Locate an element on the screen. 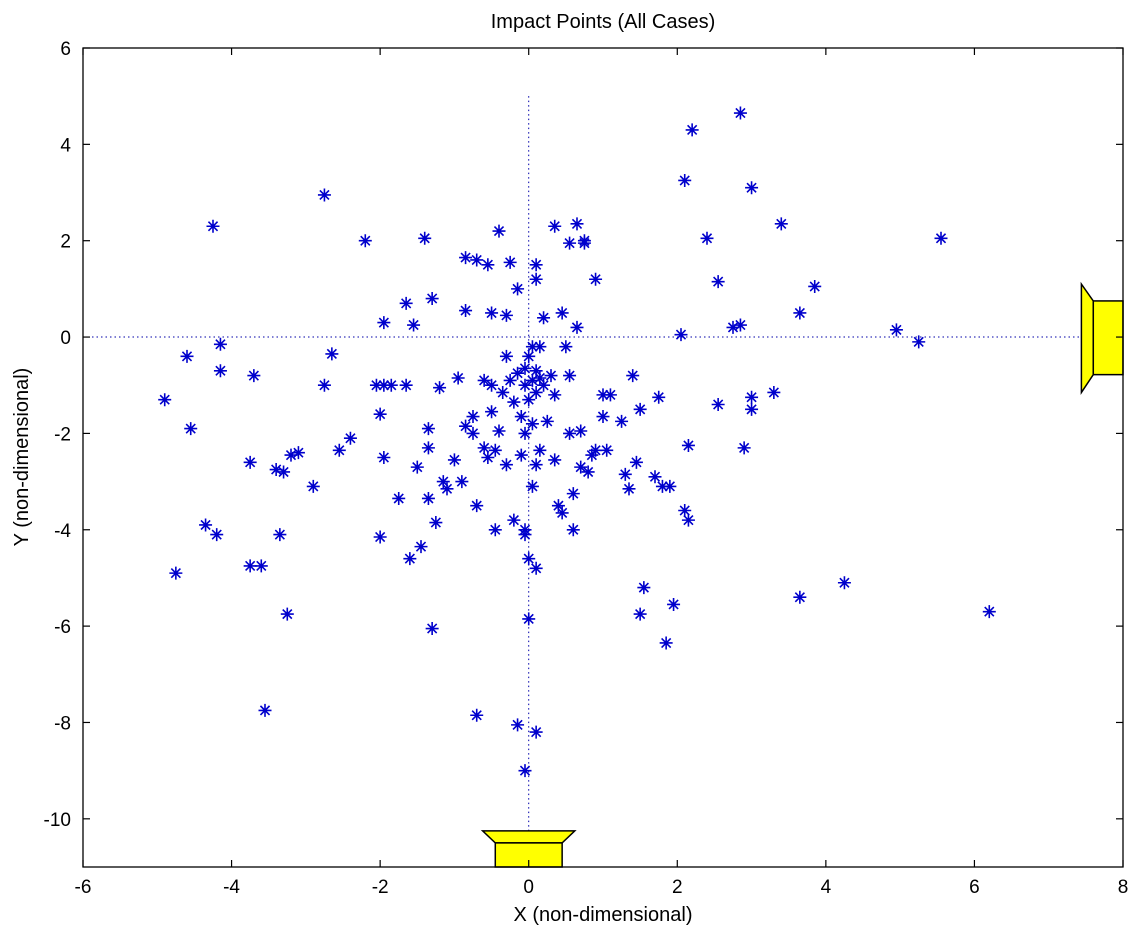 The height and width of the screenshot is (936, 1136). x-tick-label: -4 is located at coordinates (231, 887).